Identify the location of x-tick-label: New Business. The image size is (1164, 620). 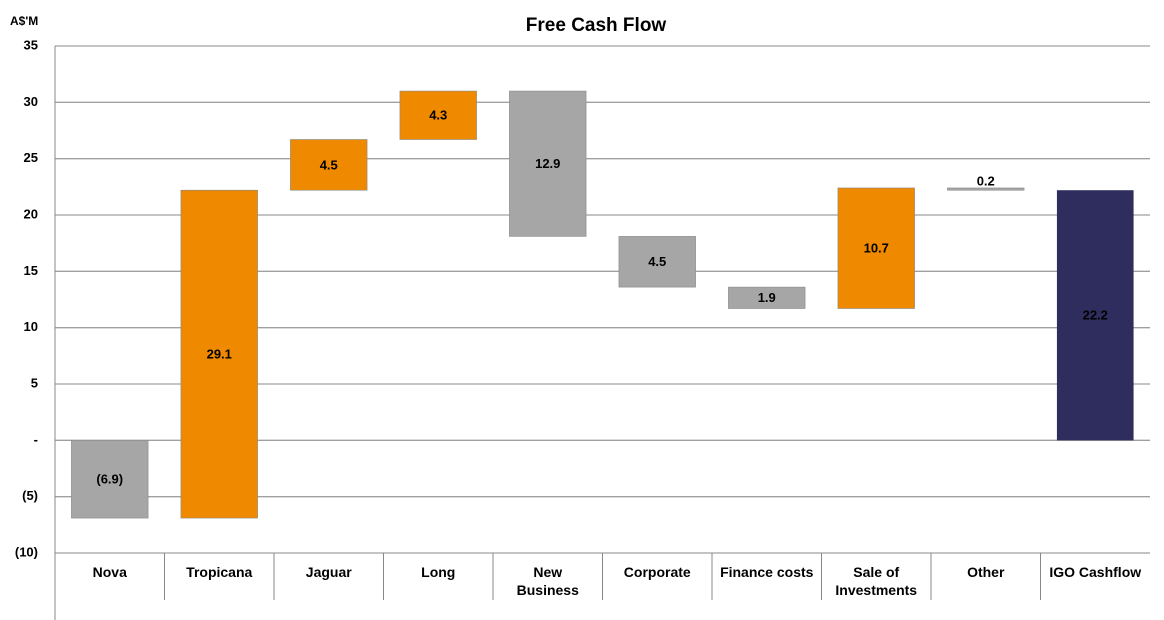
(547, 581).